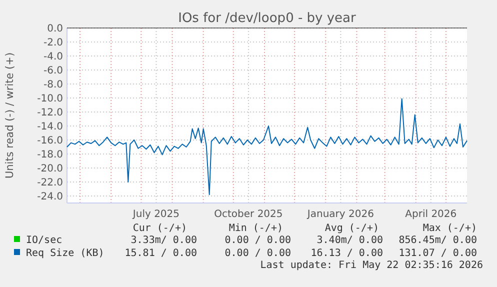  I want to click on y-tick-label: 0.0, so click(55, 29).